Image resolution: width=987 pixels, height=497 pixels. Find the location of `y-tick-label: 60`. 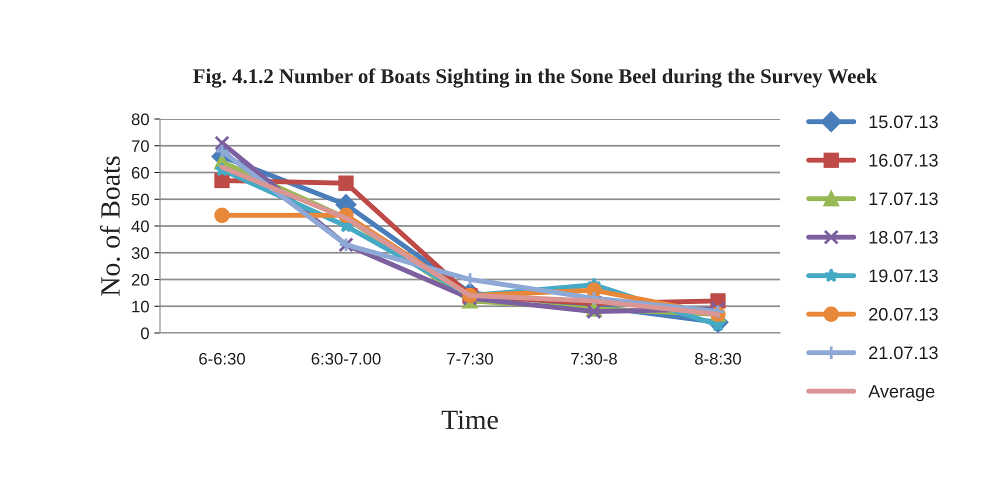

y-tick-label: 60 is located at coordinates (140, 172).